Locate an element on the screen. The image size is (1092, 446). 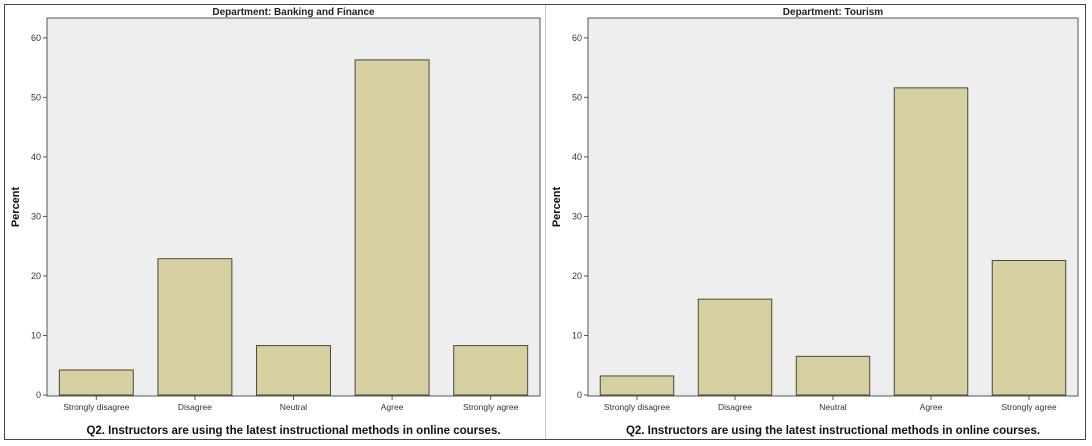
chart-title: Department: Banking and Finance is located at coordinates (293, 12).